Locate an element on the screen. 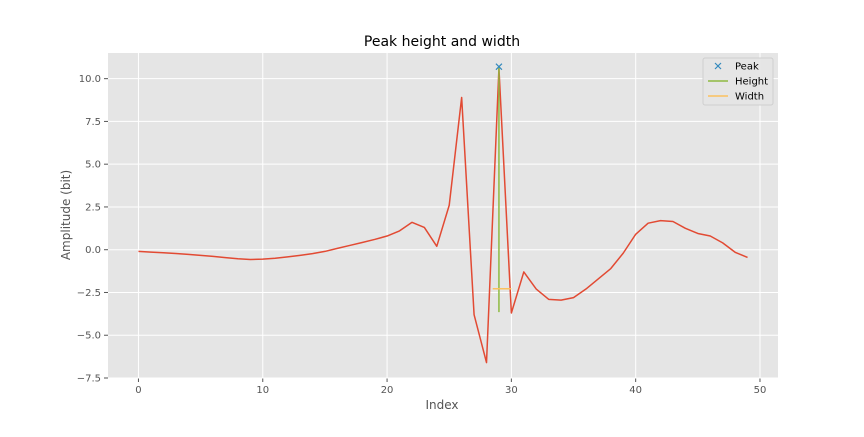  y-tick-label: 10.0 is located at coordinates (90, 79).